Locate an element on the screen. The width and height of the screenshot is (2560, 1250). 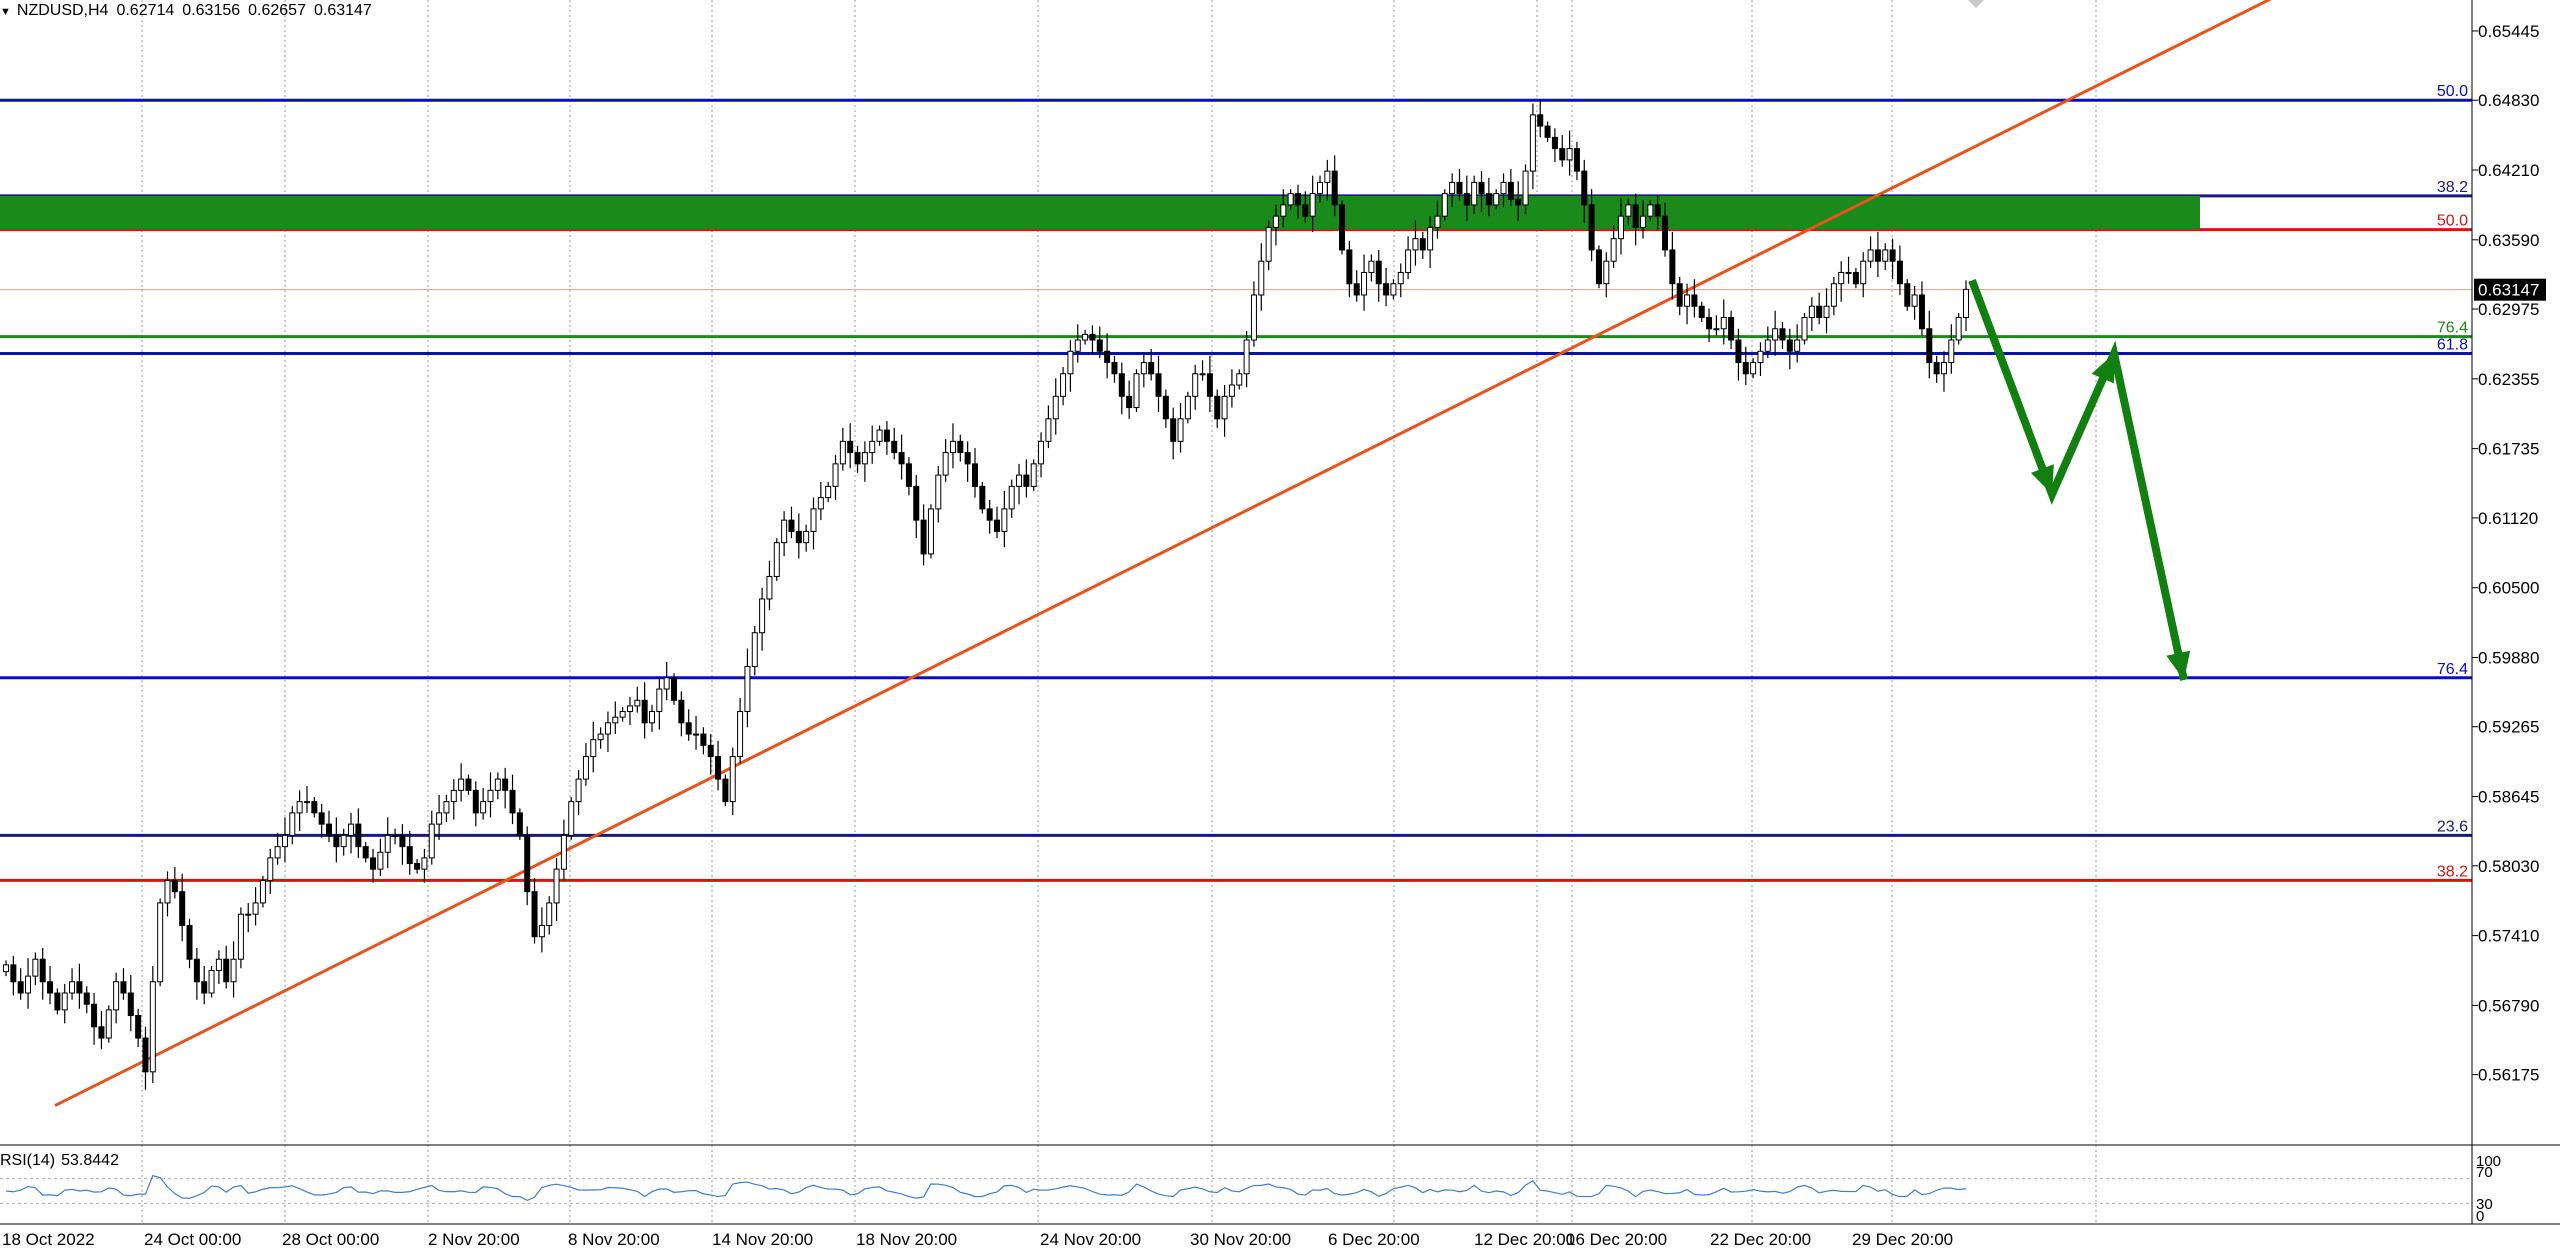
time-label: 24 Oct 00:00 is located at coordinates (192, 1239).